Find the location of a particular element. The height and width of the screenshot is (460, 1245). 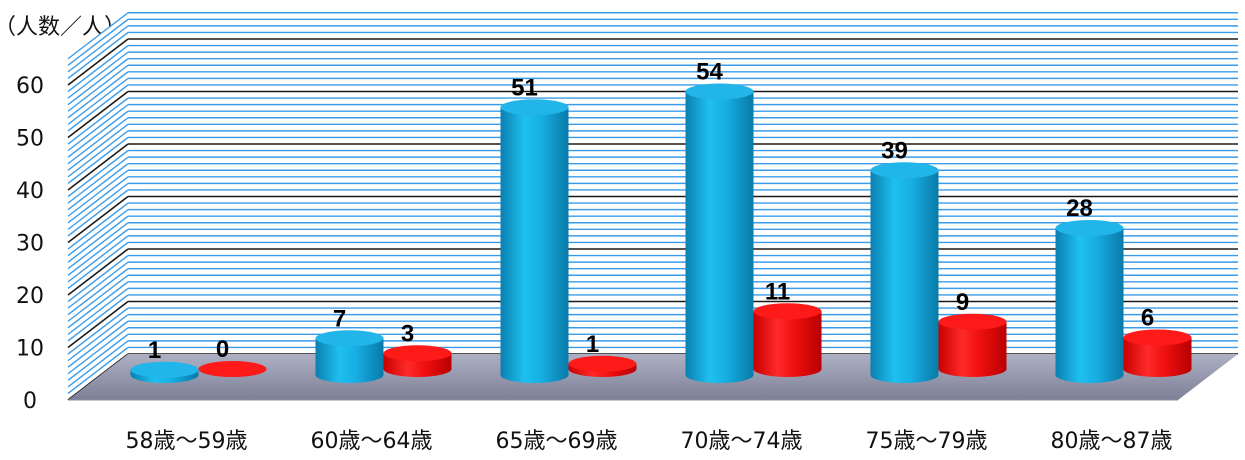

y-tick-label: 10 is located at coordinates (30, 349).